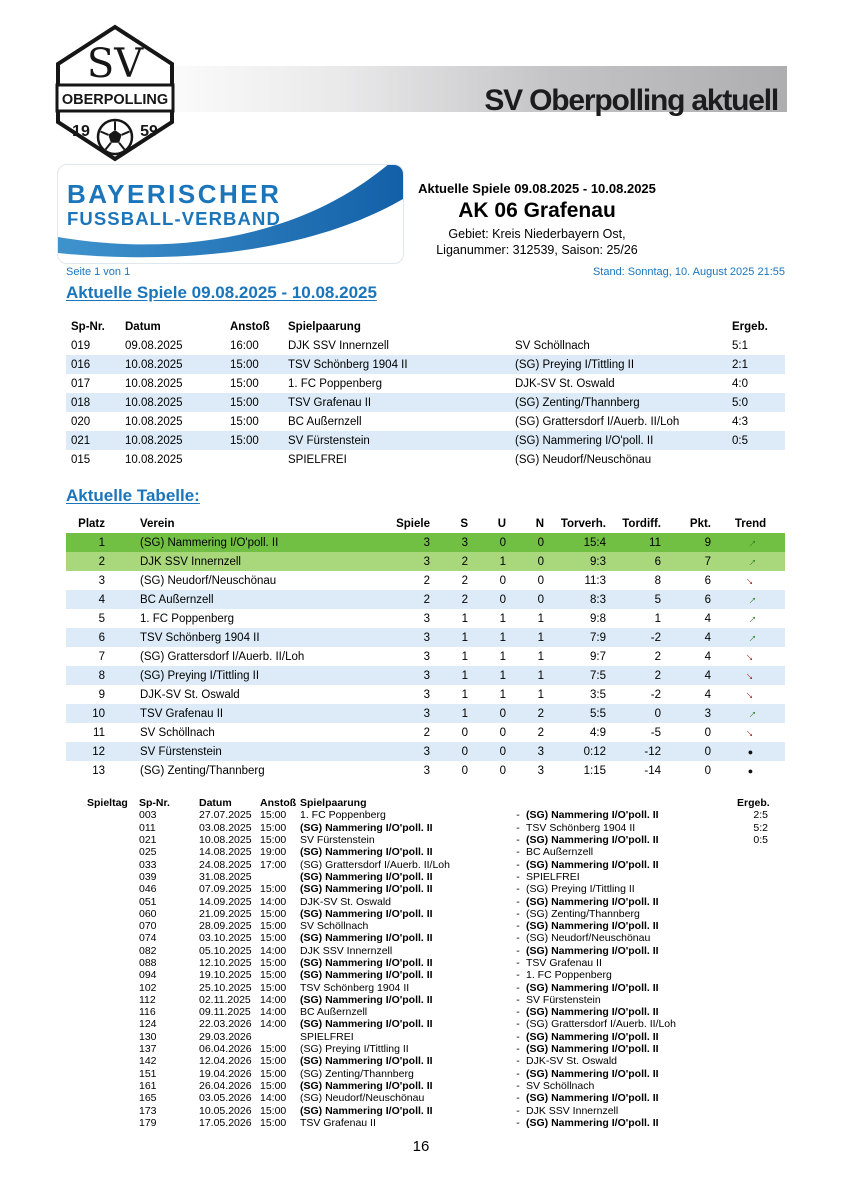 The width and height of the screenshot is (842, 1190). Describe the element at coordinates (425, 326) in the screenshot. I see `matches-header-row: Sp-Nr. Datum Anstoß Spielpaarung Ergeb.` at that location.